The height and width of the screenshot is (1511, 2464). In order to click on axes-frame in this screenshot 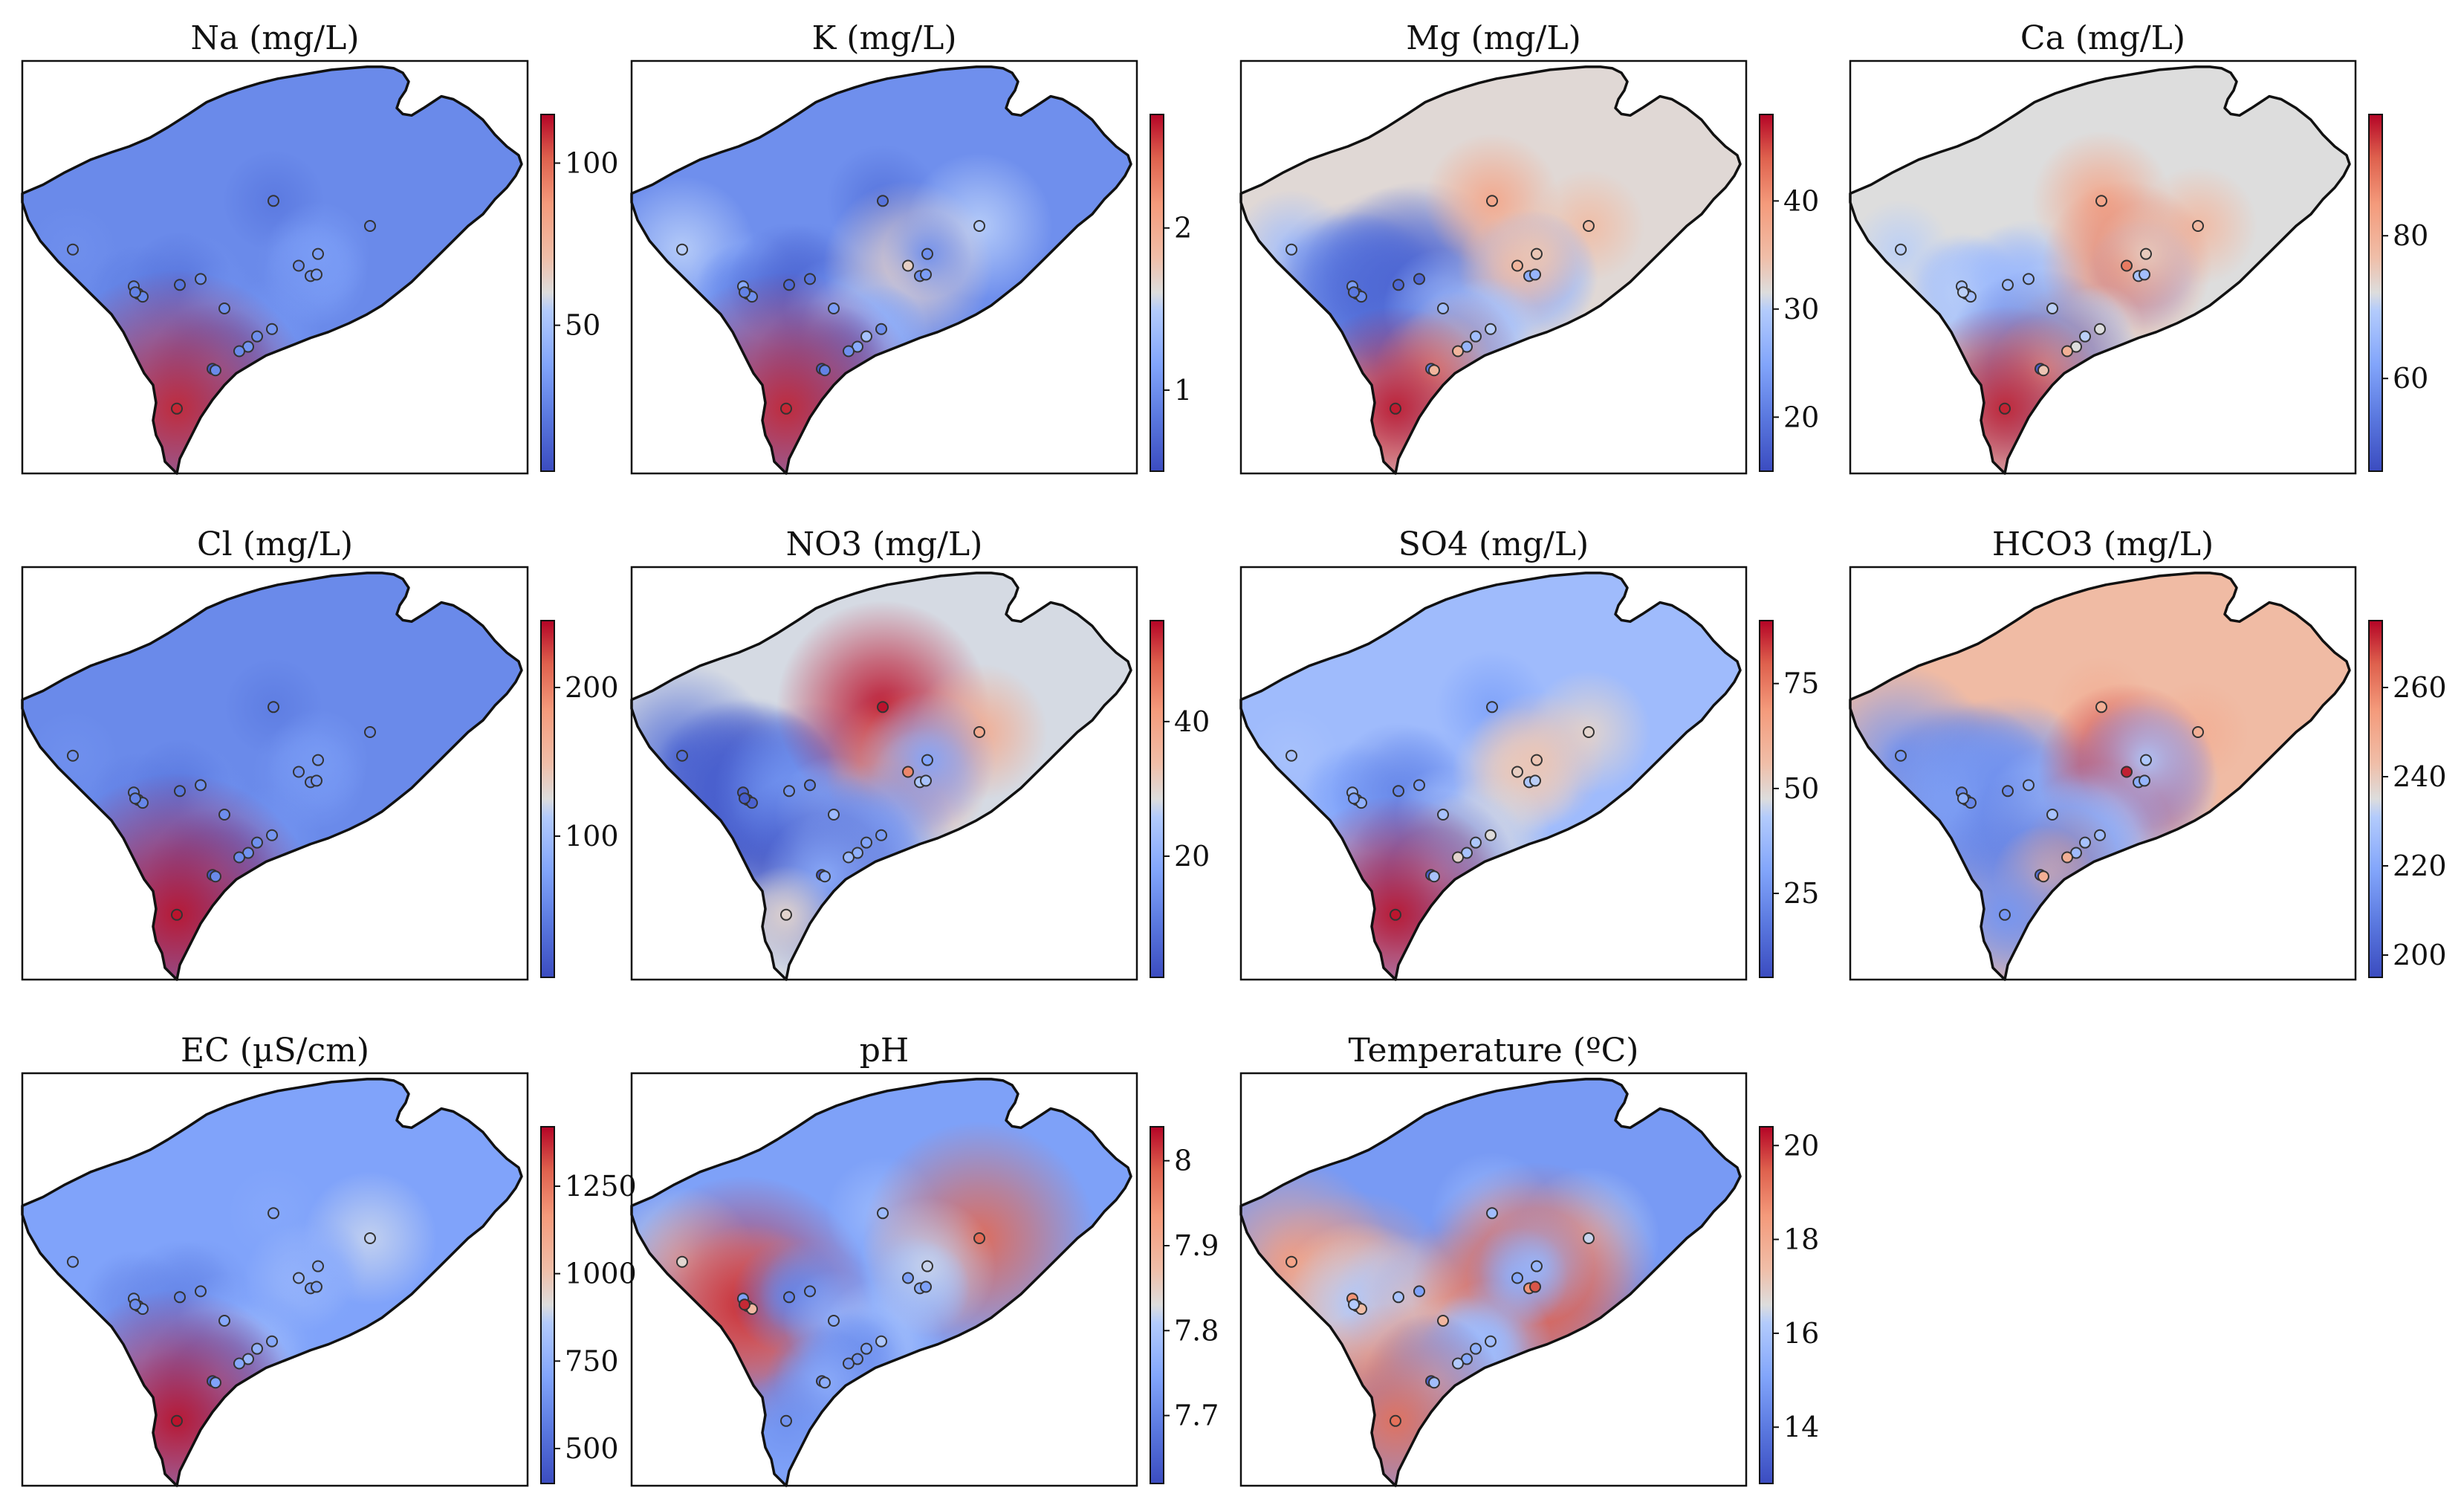, I will do `click(884, 267)`.